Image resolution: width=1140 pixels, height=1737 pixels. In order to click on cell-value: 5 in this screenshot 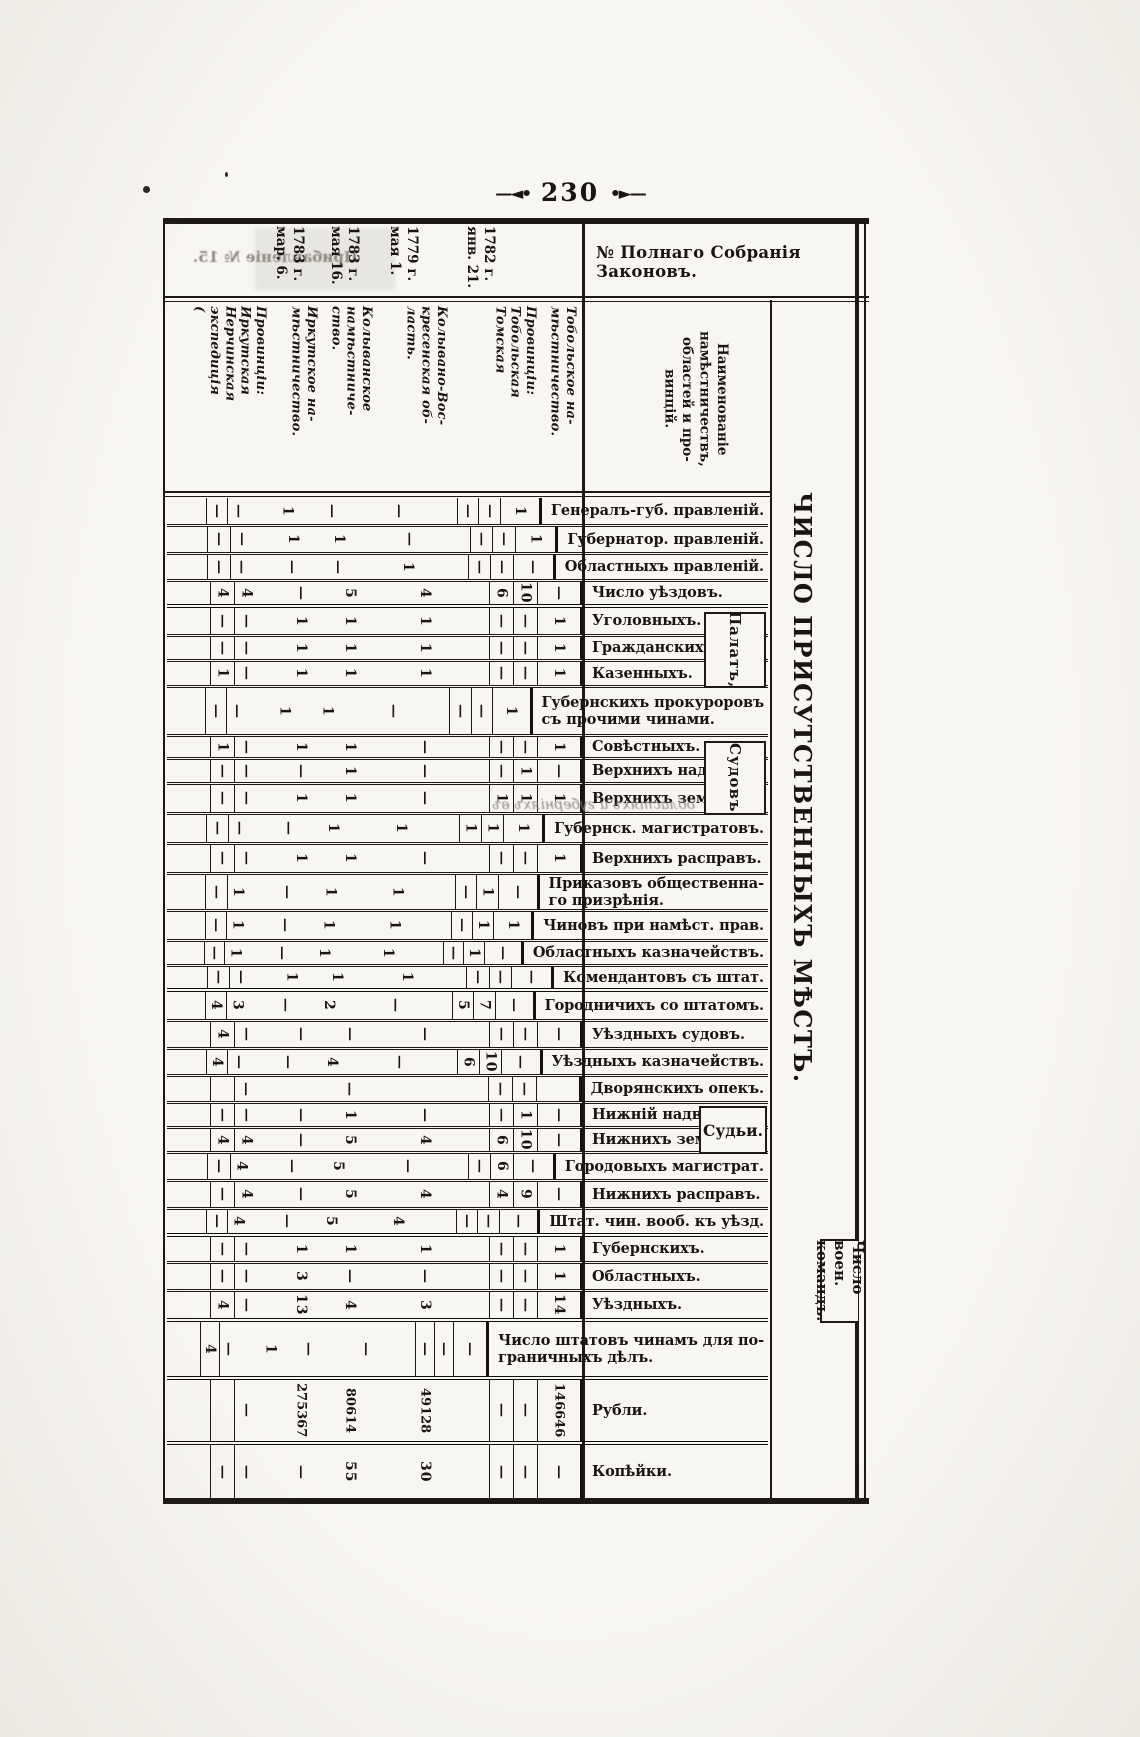, I will do `click(350, 1194)`.